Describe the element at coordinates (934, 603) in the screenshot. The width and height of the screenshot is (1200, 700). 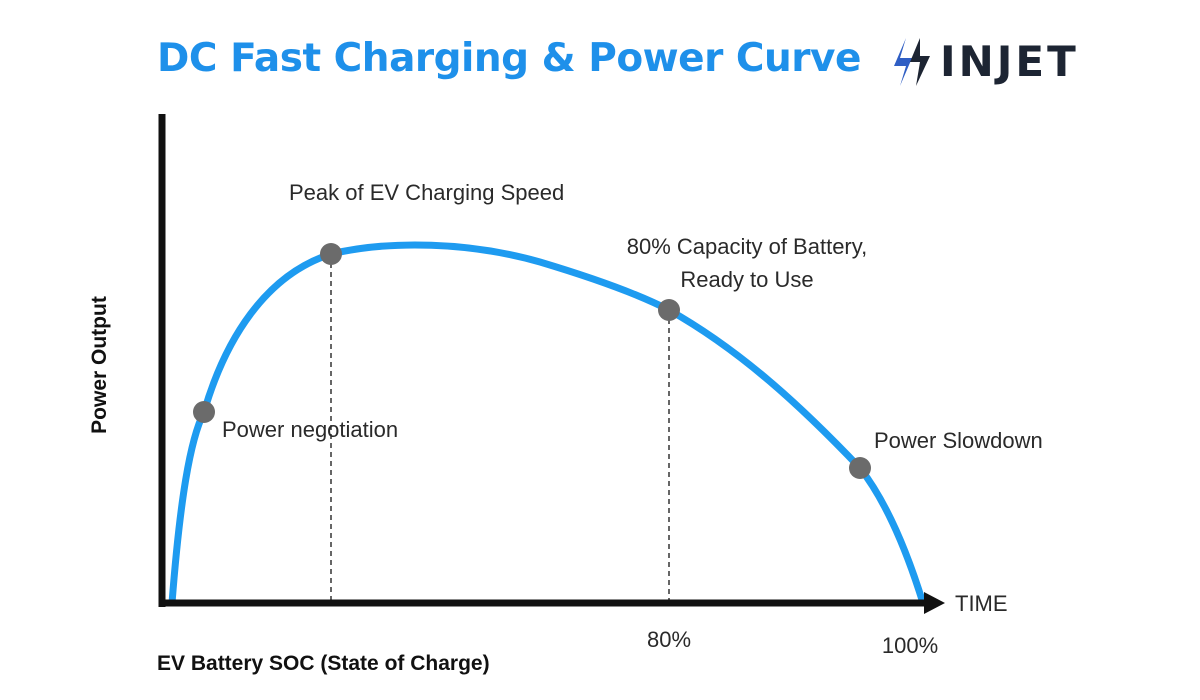
I see `x-axis-arrow` at that location.